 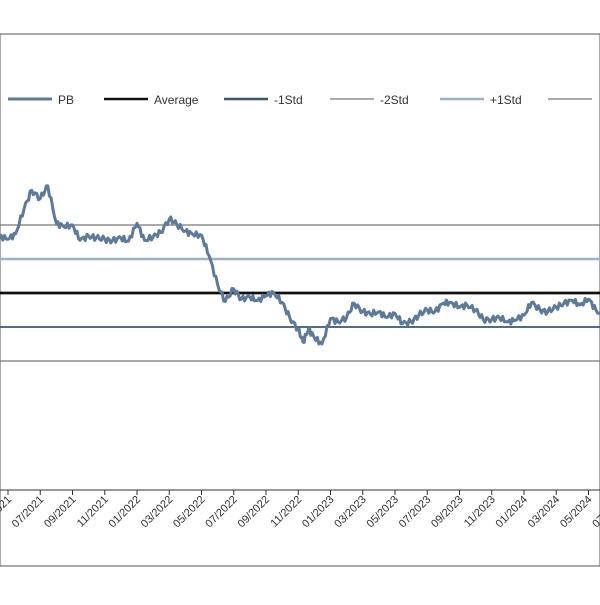 I want to click on legend-label: -2Std, so click(x=394, y=100).